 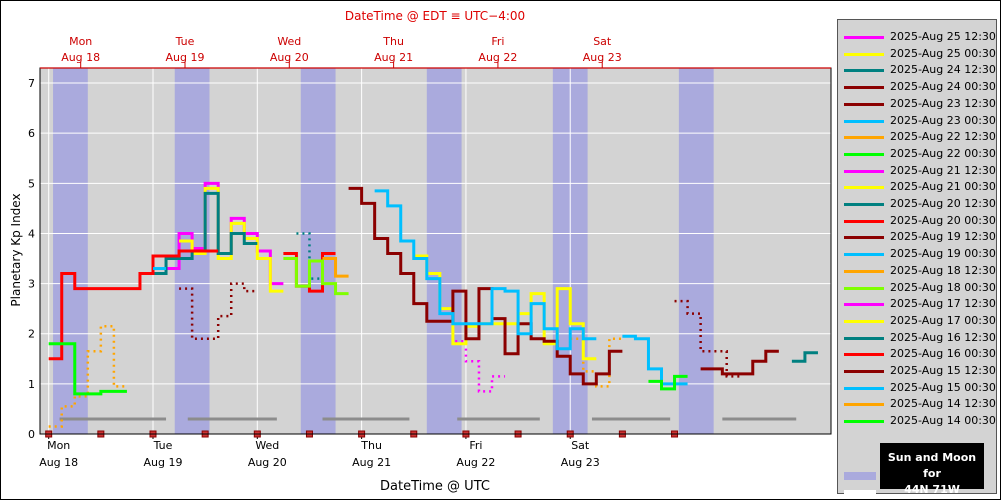 What do you see at coordinates (943, 337) in the screenshot?
I see `legend-label-18: 2025-Aug 16 12:30` at bounding box center [943, 337].